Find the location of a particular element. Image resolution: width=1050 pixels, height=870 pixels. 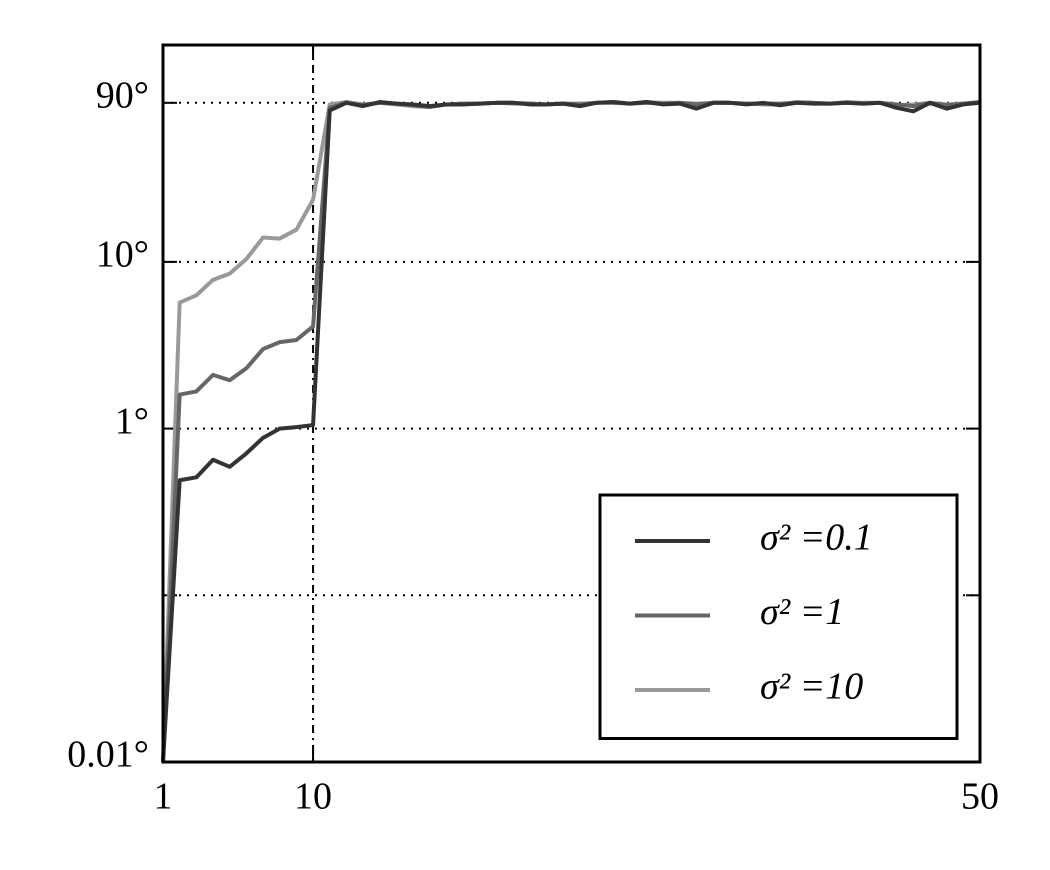

y-tick-label: 1° is located at coordinates (132, 421).